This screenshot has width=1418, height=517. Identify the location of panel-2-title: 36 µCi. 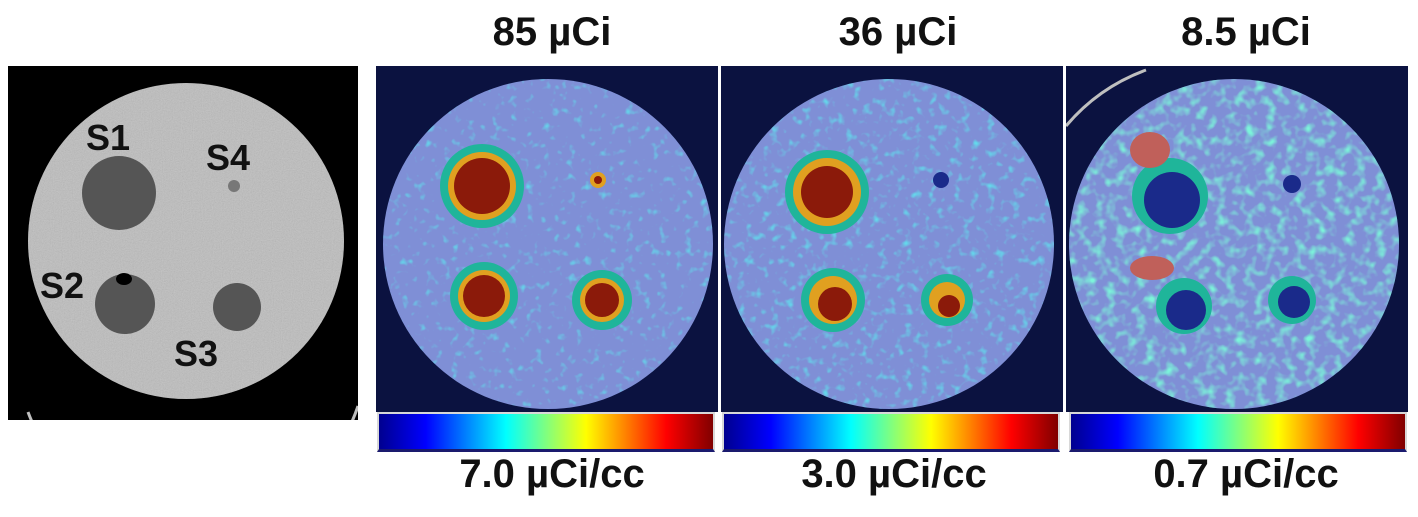
(898, 32).